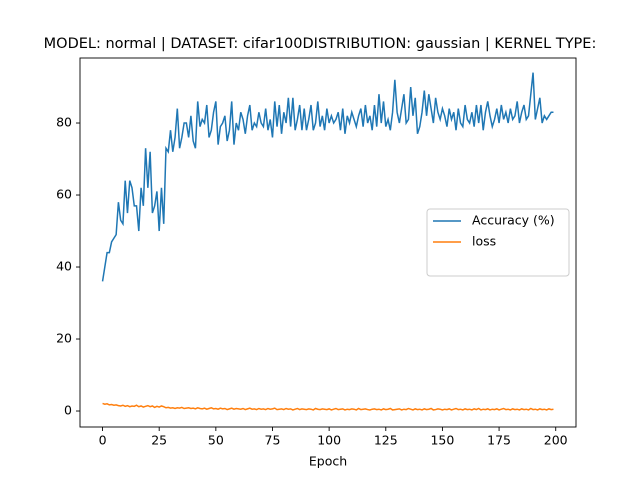 This screenshot has width=640, height=480. I want to click on y-tick-label: 80, so click(64, 122).